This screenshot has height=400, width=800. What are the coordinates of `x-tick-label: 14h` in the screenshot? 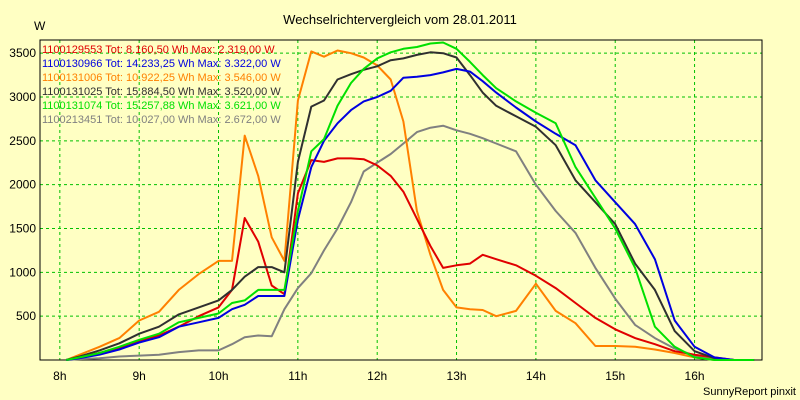 It's located at (536, 376).